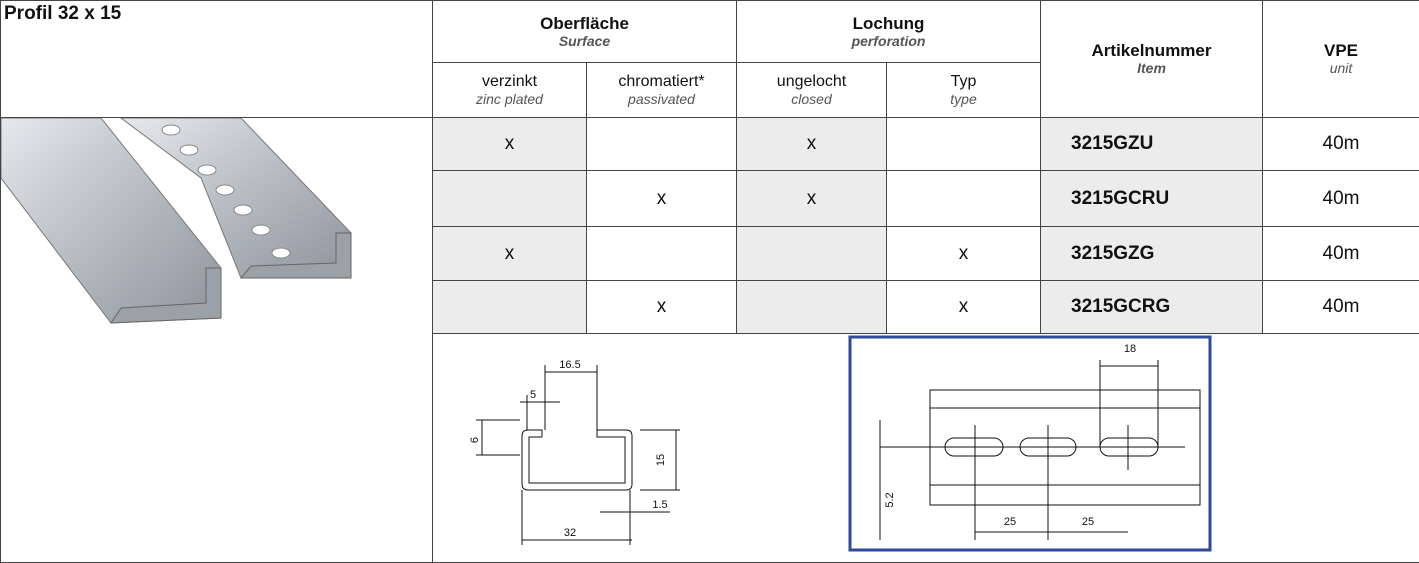  I want to click on header-en: Surface, so click(584, 41).